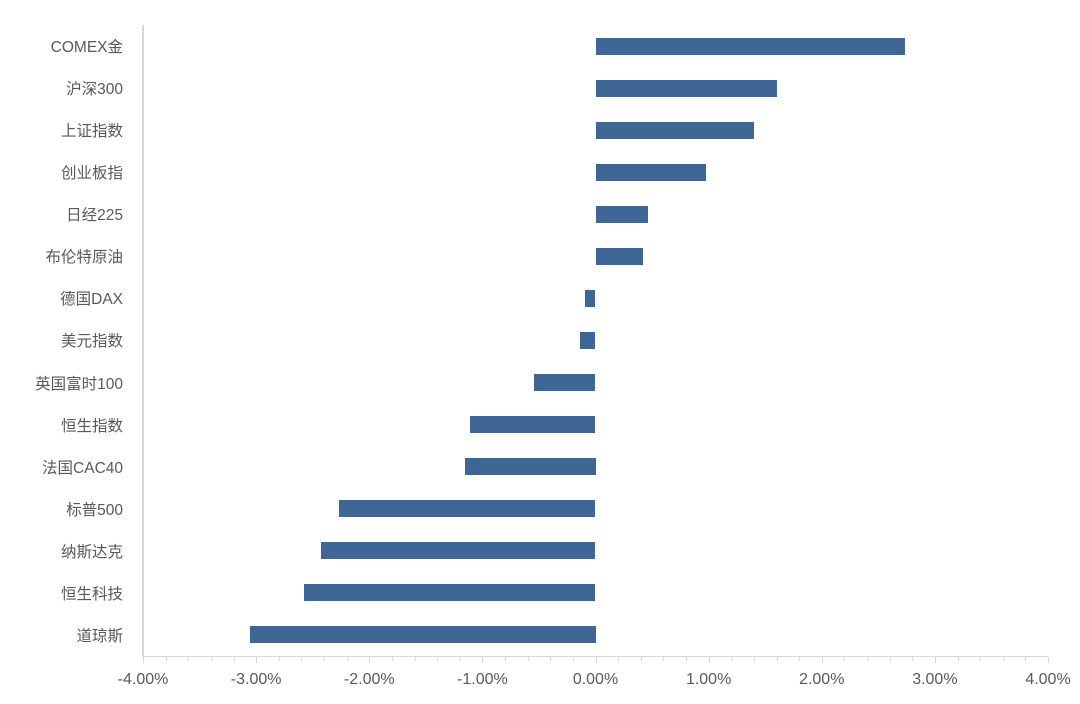  I want to click on x-axis-tick-label: 2.00%, so click(822, 679).